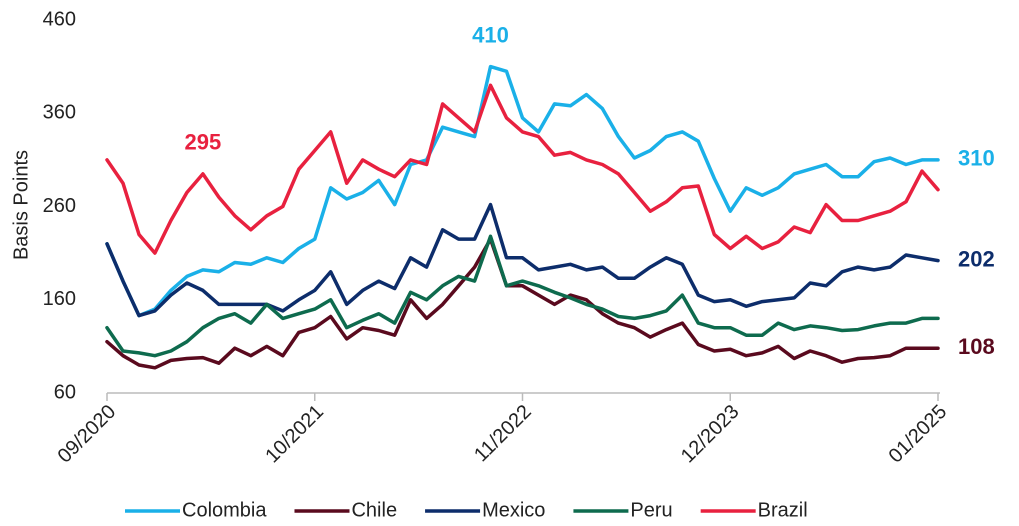 This screenshot has height=526, width=1019. What do you see at coordinates (918, 434) in the screenshot?
I see `x-tick-label: 01/2025` at bounding box center [918, 434].